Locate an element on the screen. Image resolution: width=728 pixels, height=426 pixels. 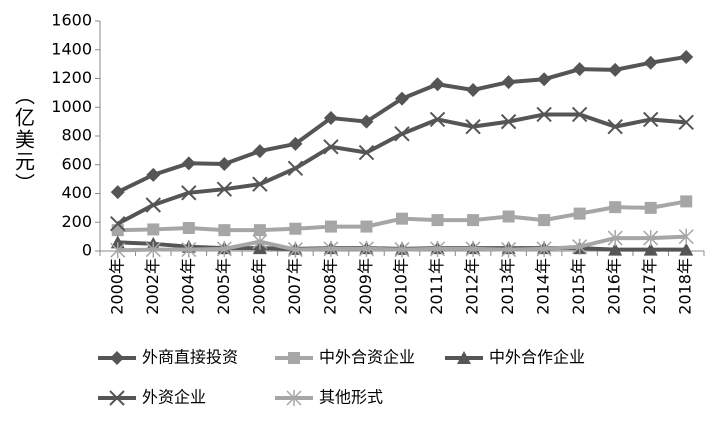
x-tick-label: 2010年 is located at coordinates (401, 286).